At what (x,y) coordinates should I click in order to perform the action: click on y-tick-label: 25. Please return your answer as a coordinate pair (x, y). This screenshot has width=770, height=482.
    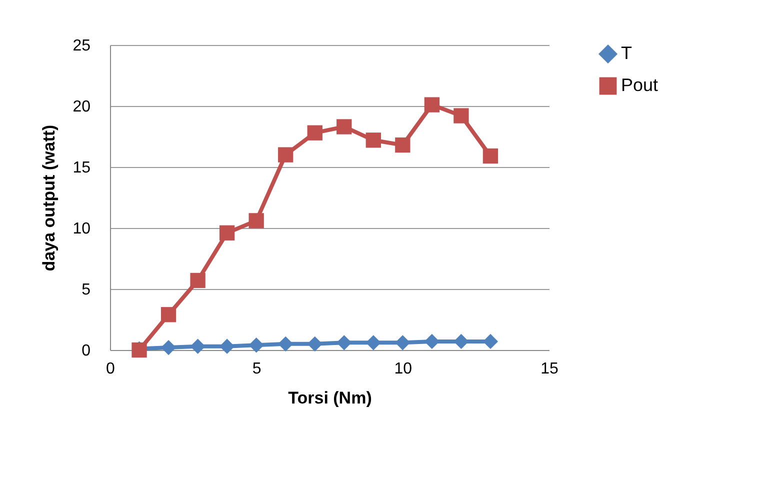
    Looking at the image, I should click on (81, 46).